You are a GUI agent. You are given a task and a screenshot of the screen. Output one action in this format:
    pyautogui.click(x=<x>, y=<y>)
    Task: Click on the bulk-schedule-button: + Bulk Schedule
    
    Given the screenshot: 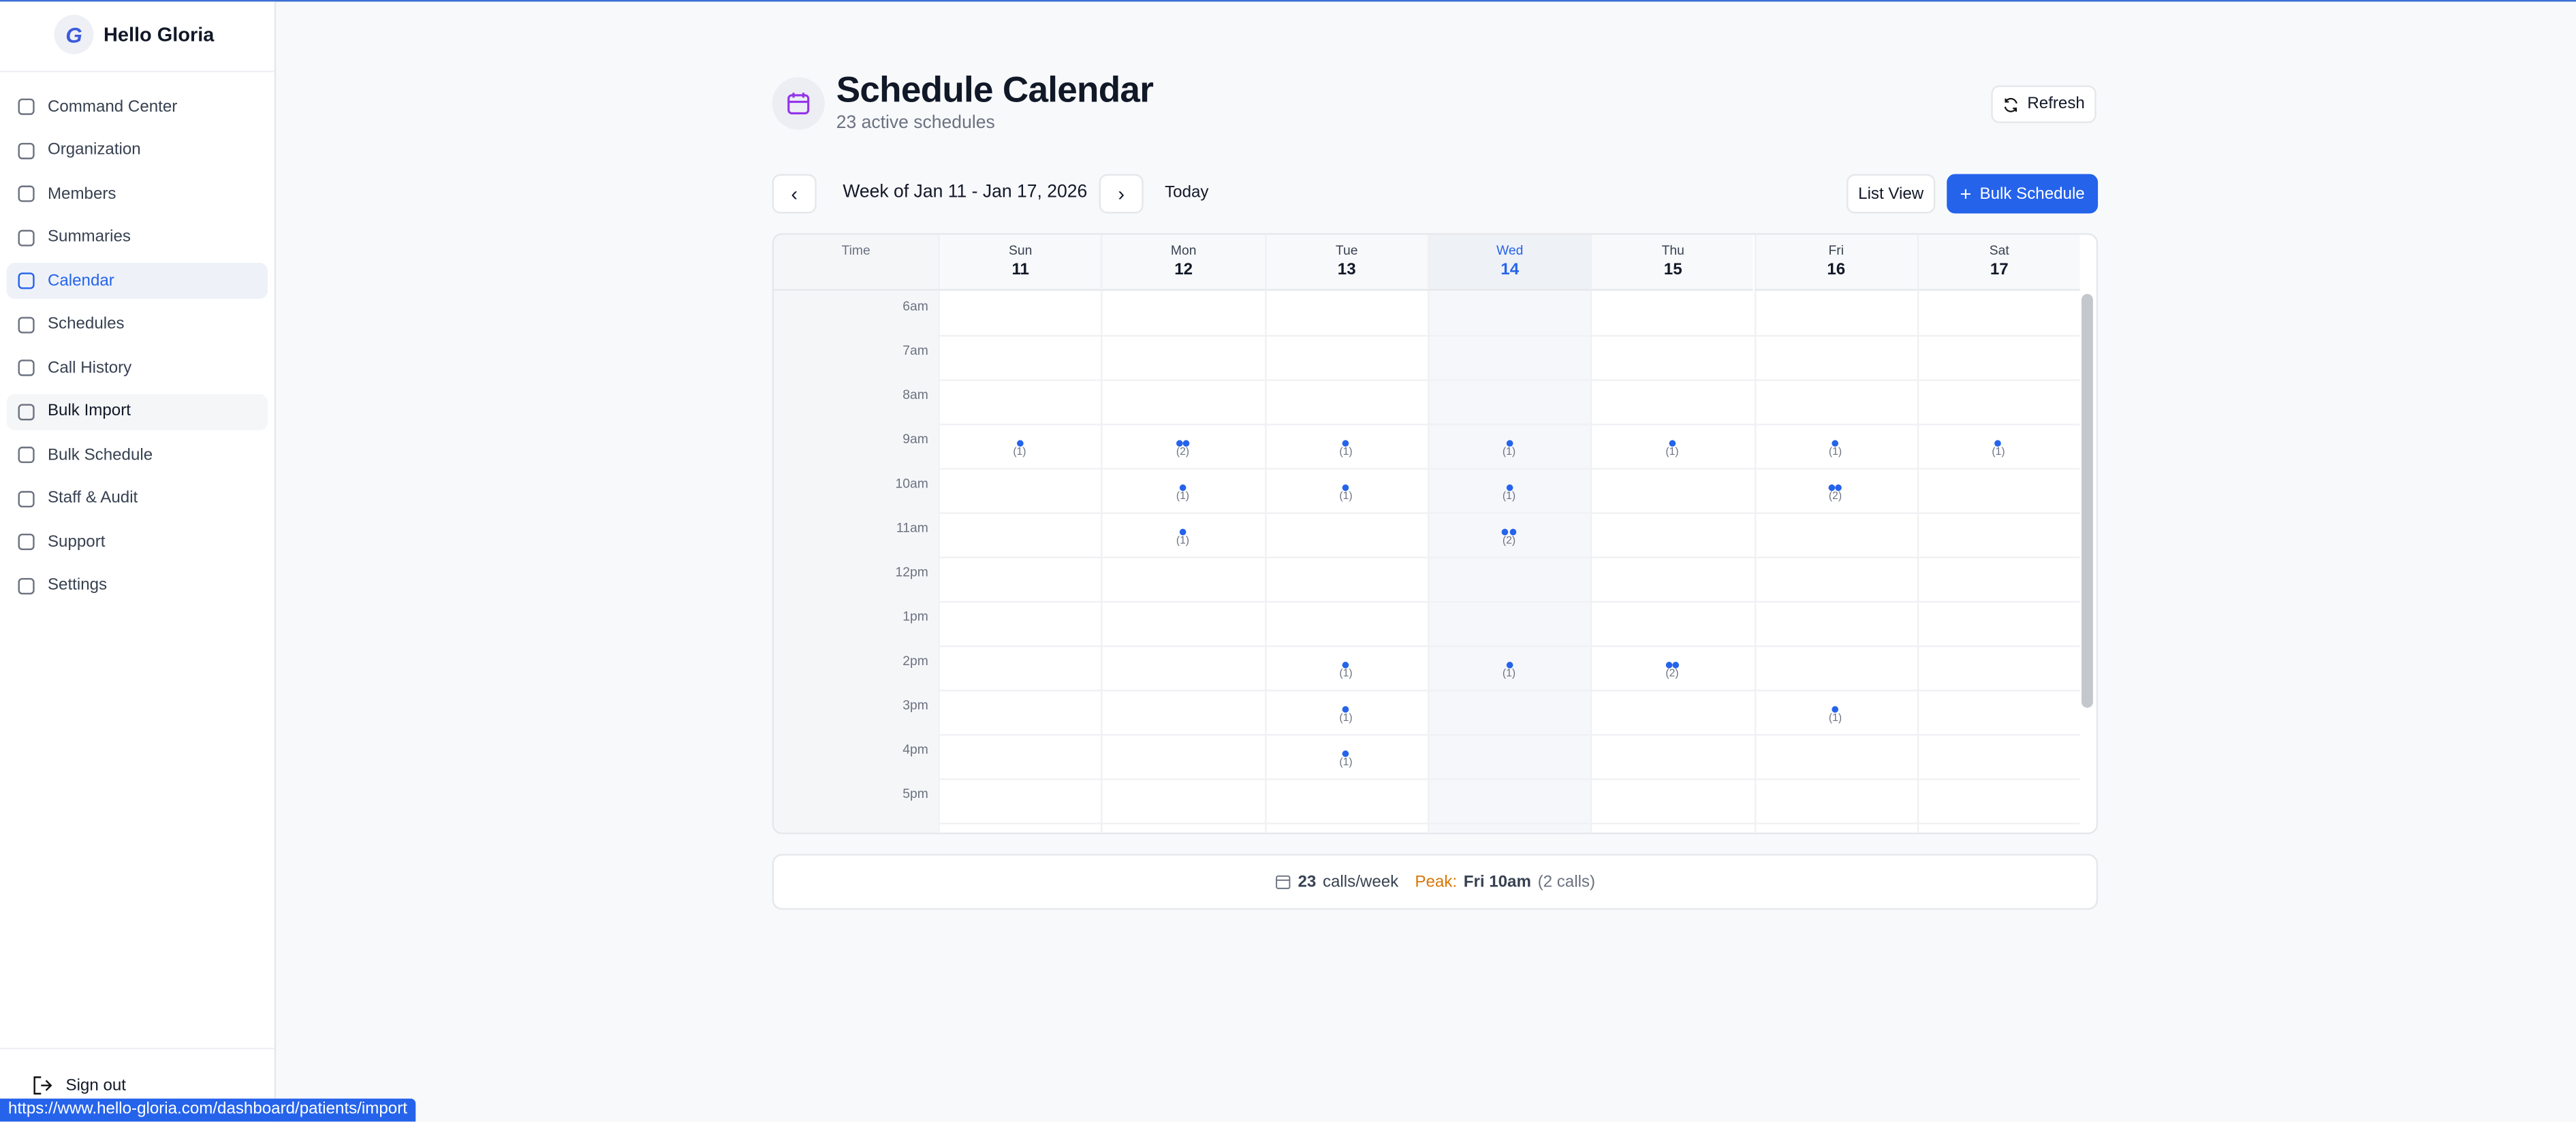 What is the action you would take?
    pyautogui.click(x=2023, y=194)
    